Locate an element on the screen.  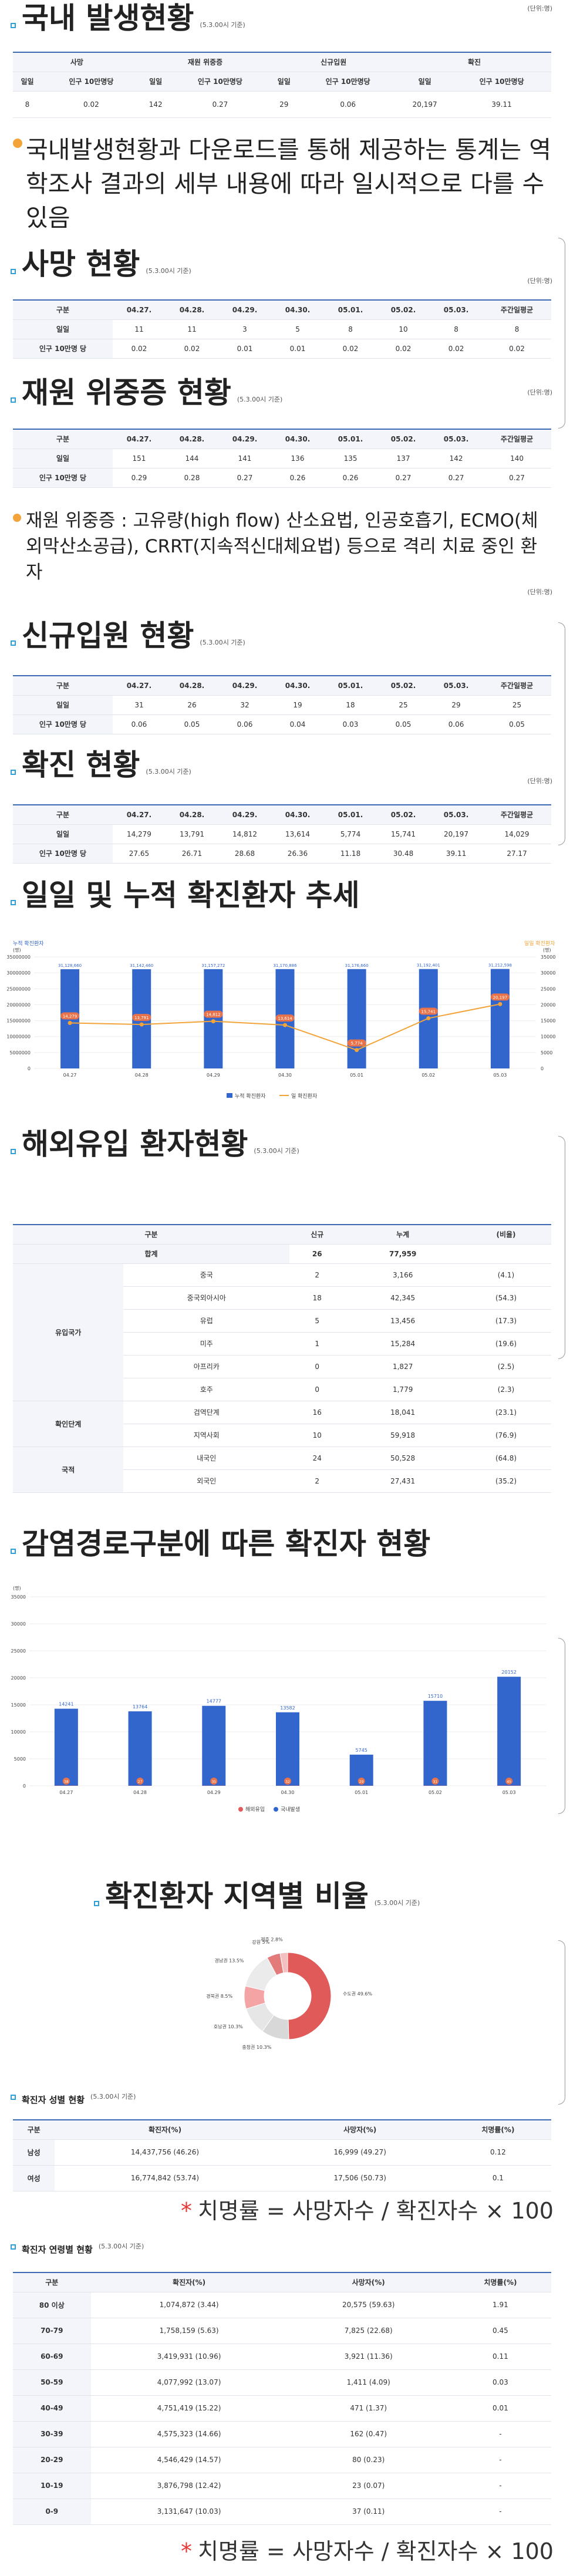
y2-tick-label: 25000 is located at coordinates (548, 989).